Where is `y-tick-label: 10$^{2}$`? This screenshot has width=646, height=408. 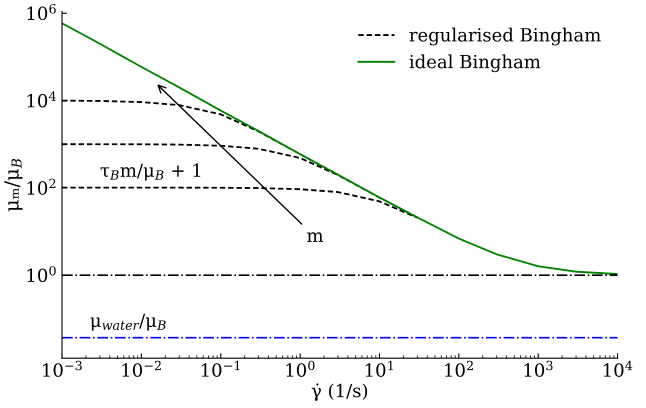 y-tick-label: 10$^{2}$ is located at coordinates (42, 186).